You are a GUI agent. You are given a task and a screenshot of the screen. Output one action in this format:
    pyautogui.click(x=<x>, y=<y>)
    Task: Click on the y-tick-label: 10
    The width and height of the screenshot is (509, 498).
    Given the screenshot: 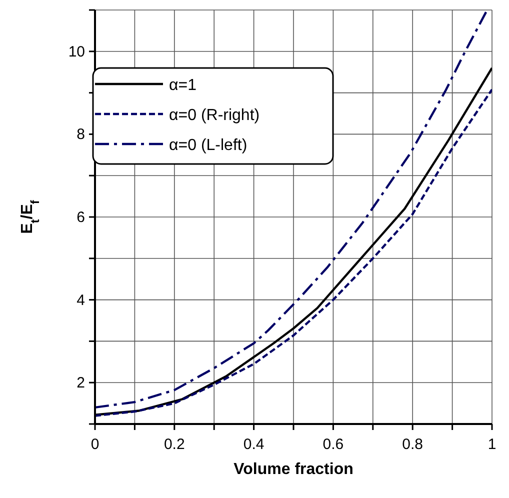 What is the action you would take?
    pyautogui.click(x=76, y=51)
    